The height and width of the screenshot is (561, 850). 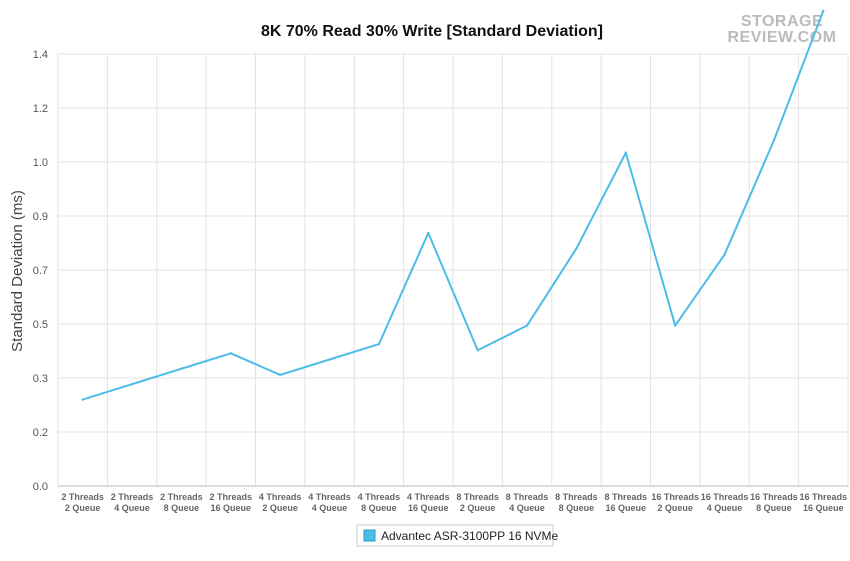 I want to click on y-tick-label: 0.5, so click(x=40, y=325).